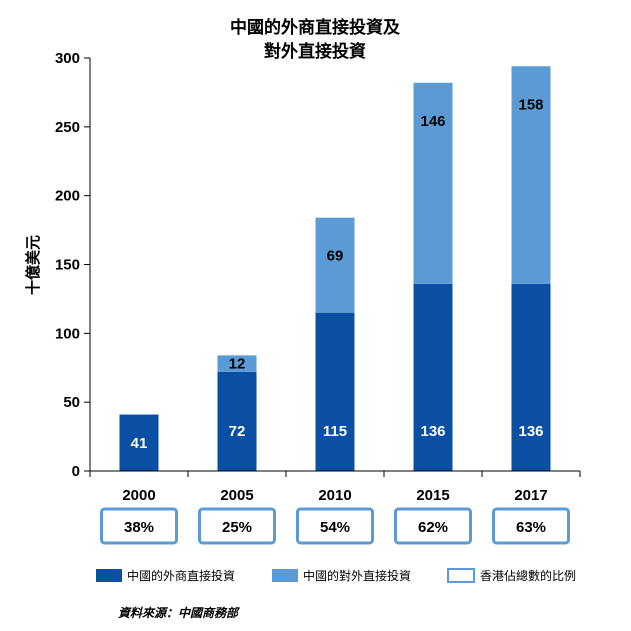 The width and height of the screenshot is (631, 631). I want to click on y-tick-label: 200, so click(67, 196).